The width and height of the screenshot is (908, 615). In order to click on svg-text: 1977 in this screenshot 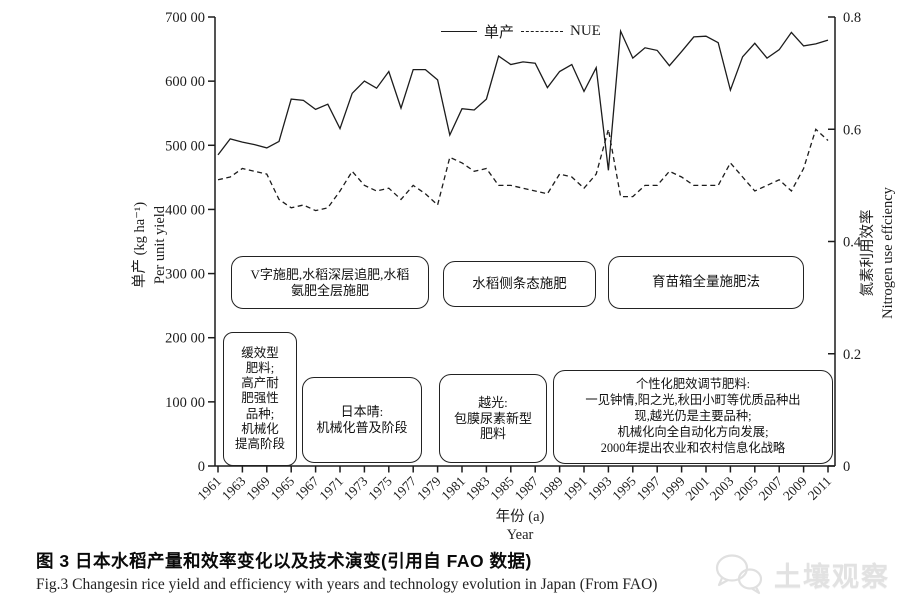, I will do `click(405, 488)`.